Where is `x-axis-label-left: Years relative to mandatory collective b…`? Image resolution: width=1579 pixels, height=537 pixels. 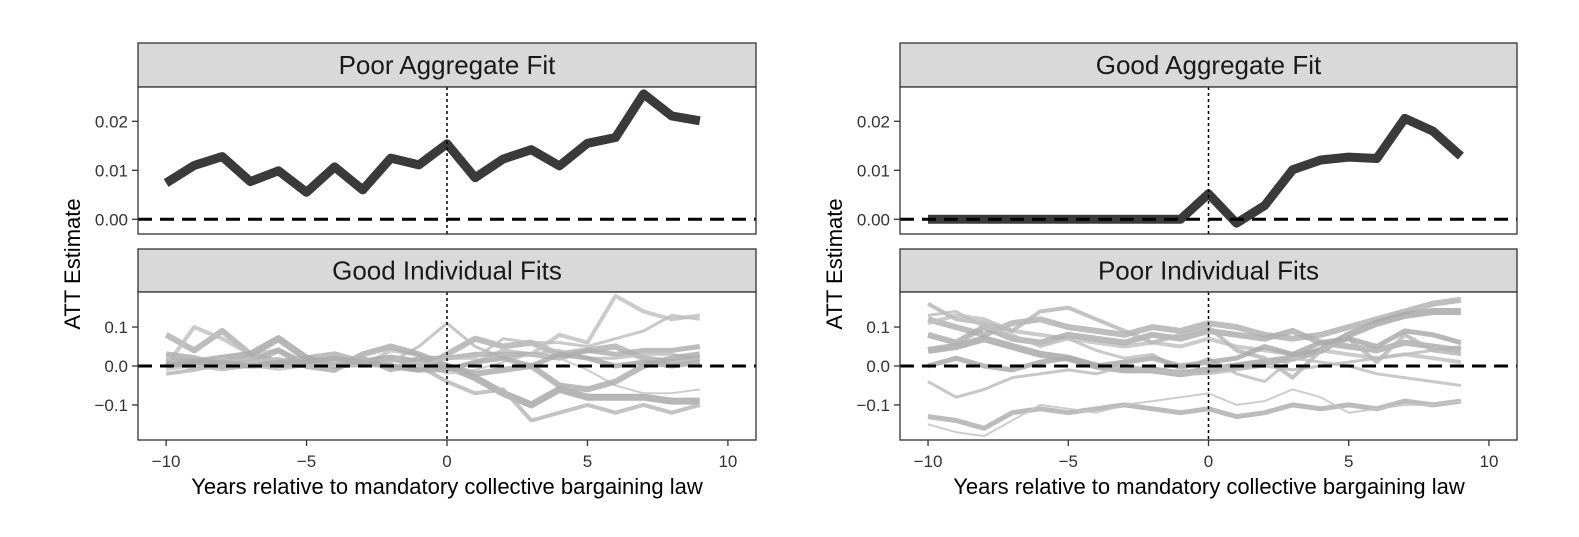 x-axis-label-left: Years relative to mandatory collective b… is located at coordinates (447, 486).